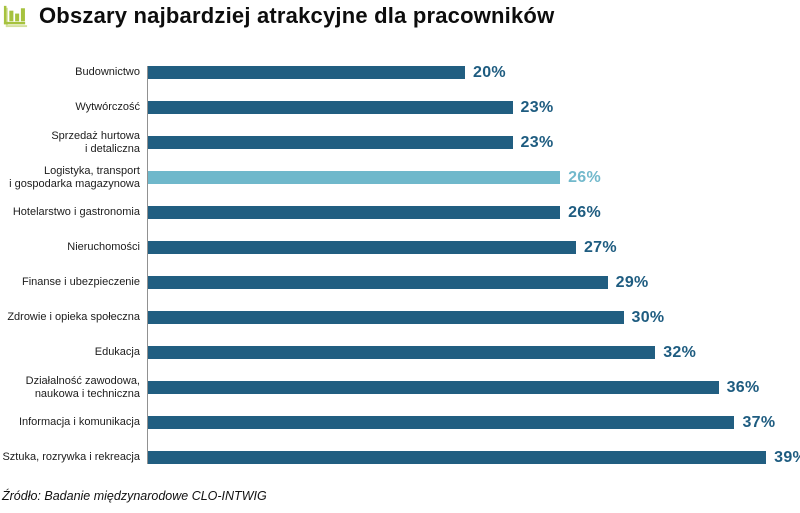  I want to click on bar-row: Sprzedaż hurtowa i detaliczna 23%, so click(400, 142).